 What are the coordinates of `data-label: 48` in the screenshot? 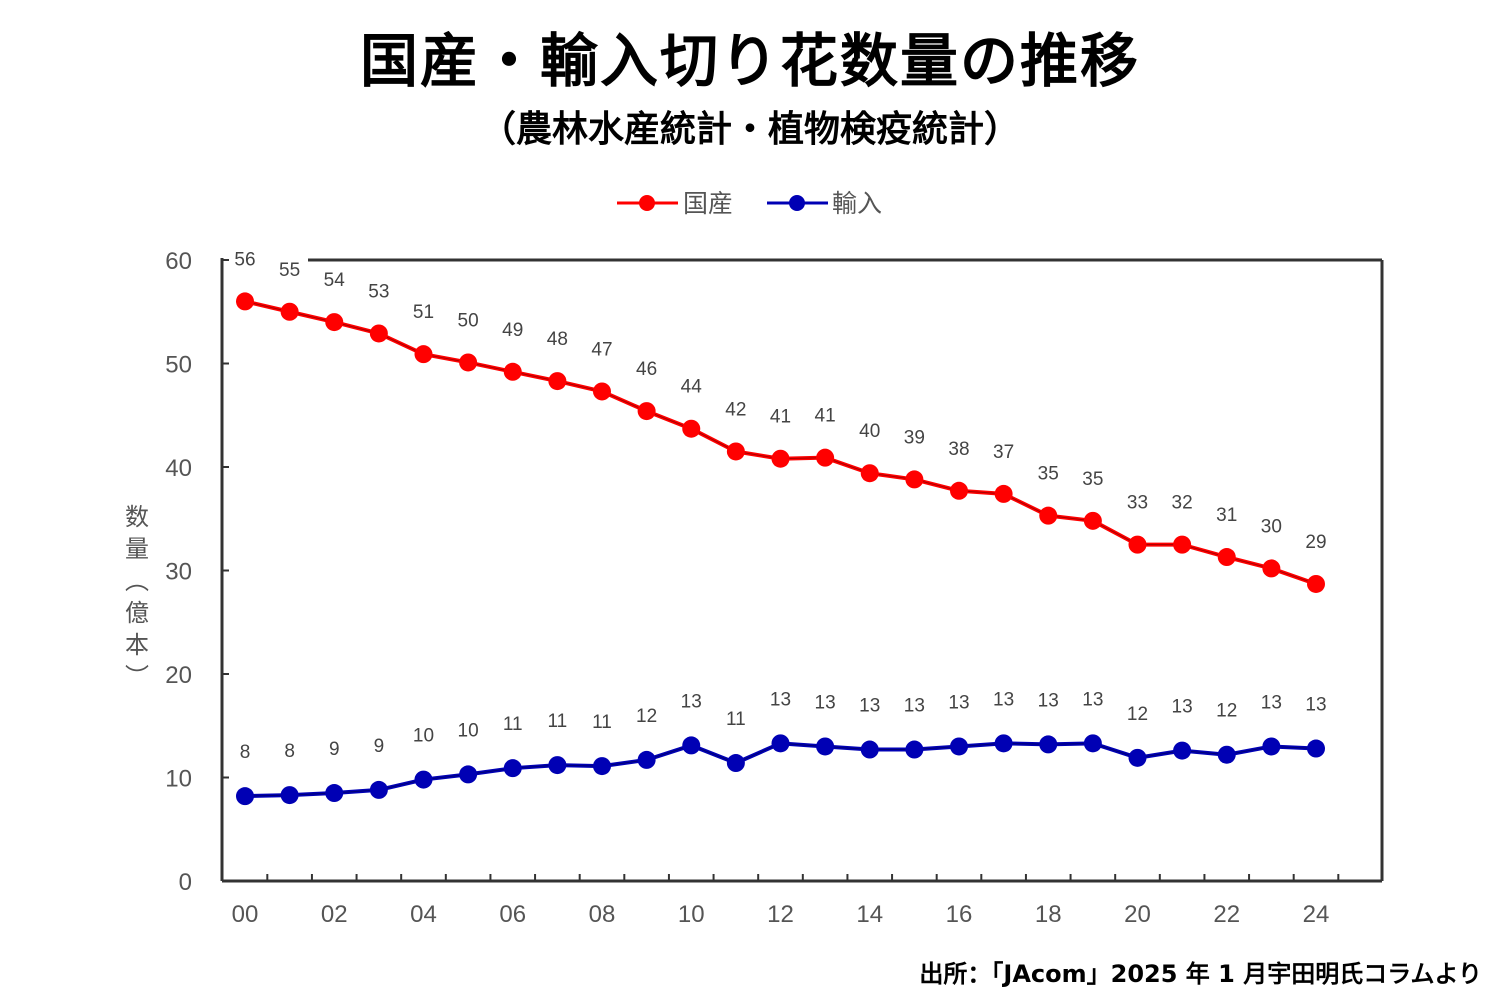 It's located at (557, 339).